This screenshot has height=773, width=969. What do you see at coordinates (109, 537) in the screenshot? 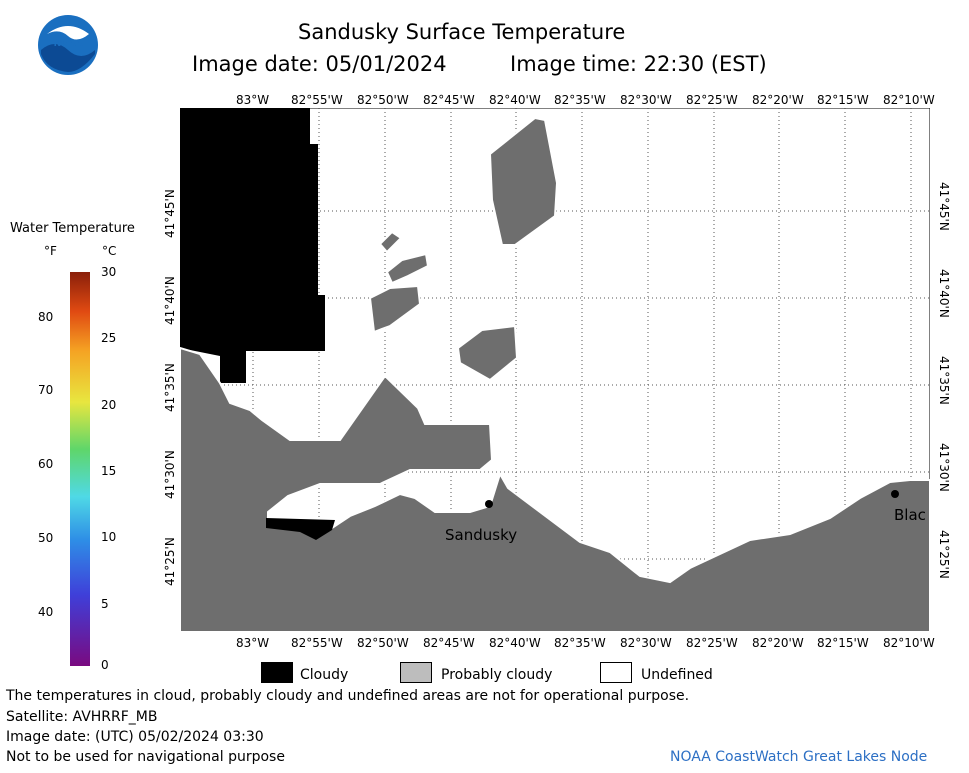
I see `colorbar-c-tick: 10` at bounding box center [109, 537].